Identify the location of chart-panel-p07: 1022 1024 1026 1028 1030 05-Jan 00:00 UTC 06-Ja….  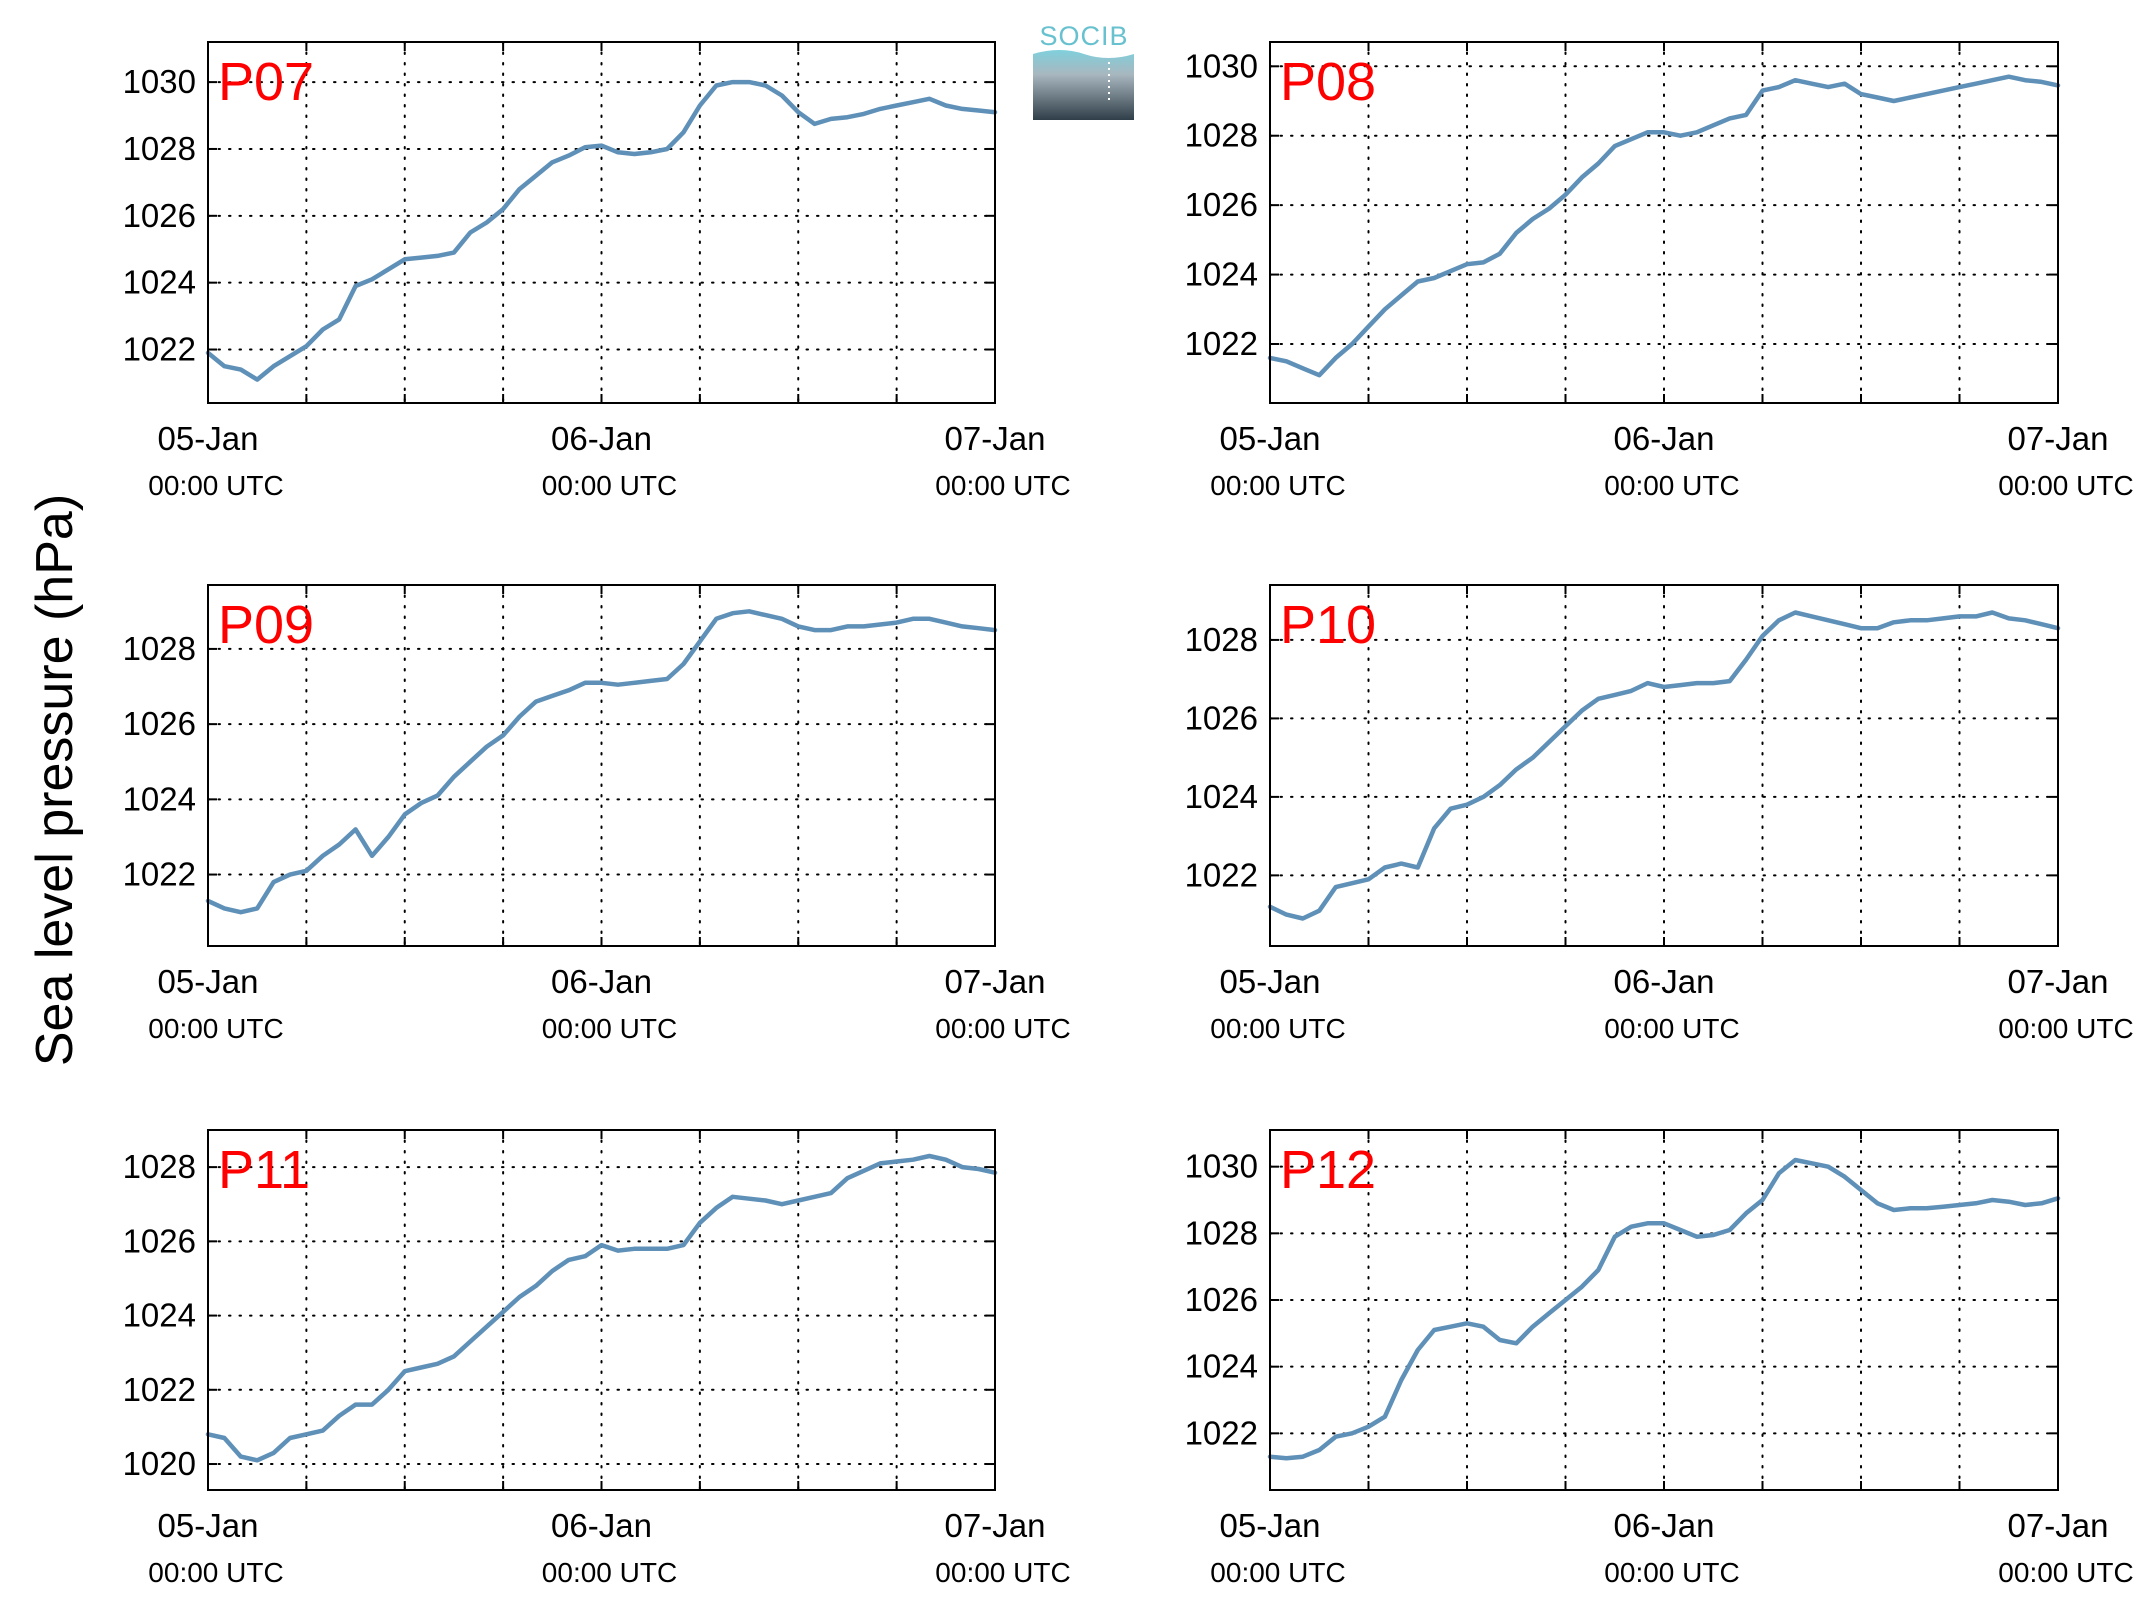
(597, 271).